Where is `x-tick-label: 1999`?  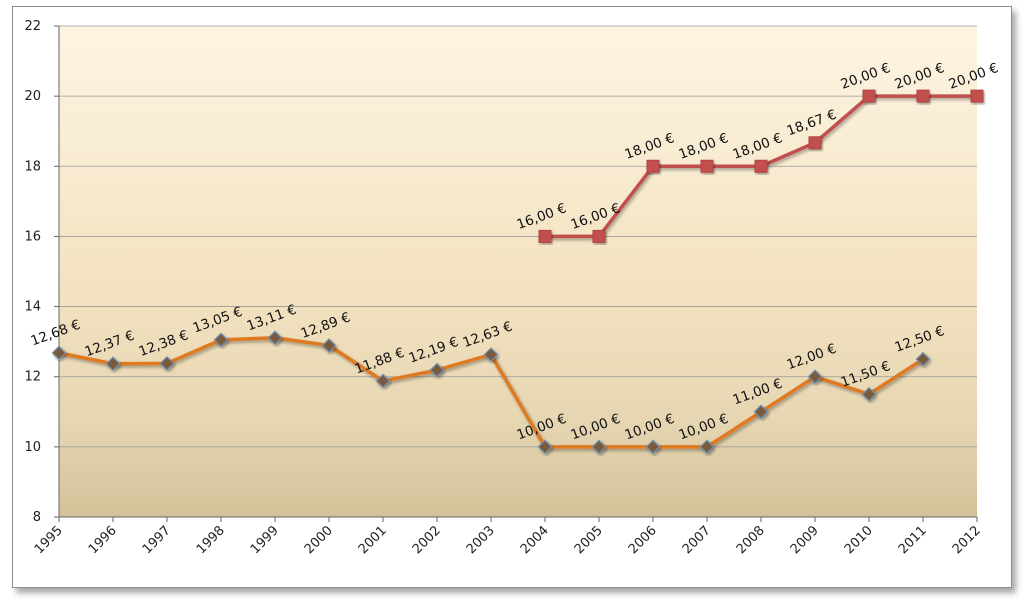 x-tick-label: 1999 is located at coordinates (265, 540).